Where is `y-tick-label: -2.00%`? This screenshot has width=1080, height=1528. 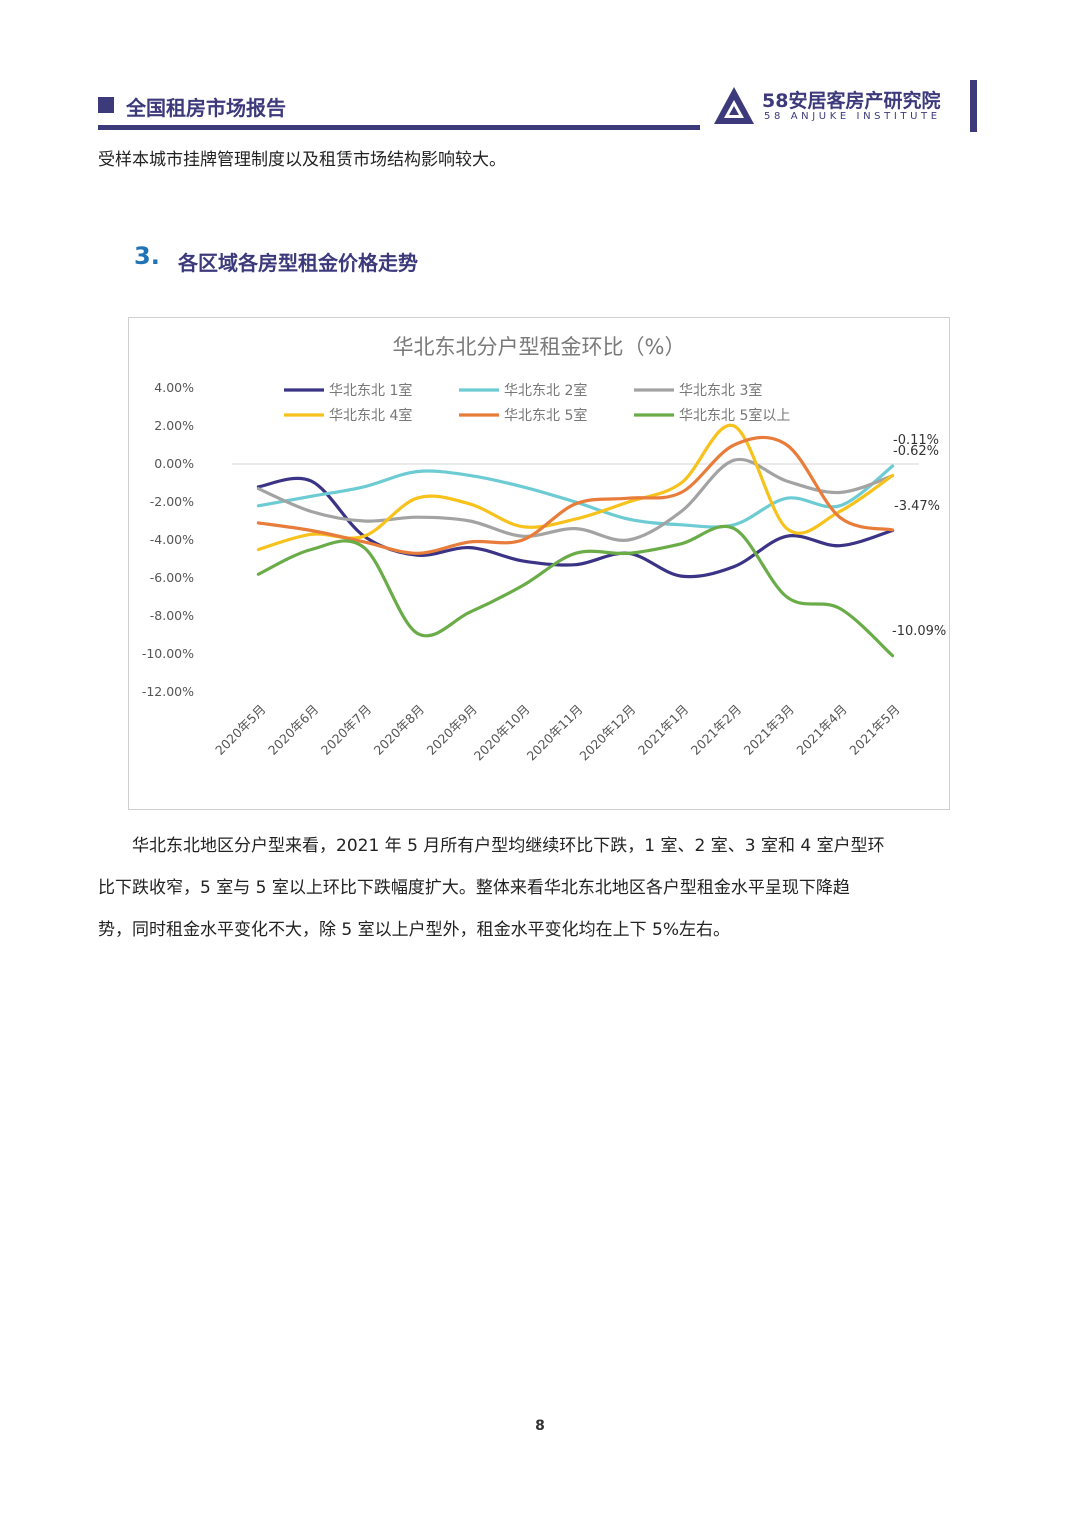 y-tick-label: -2.00% is located at coordinates (172, 501).